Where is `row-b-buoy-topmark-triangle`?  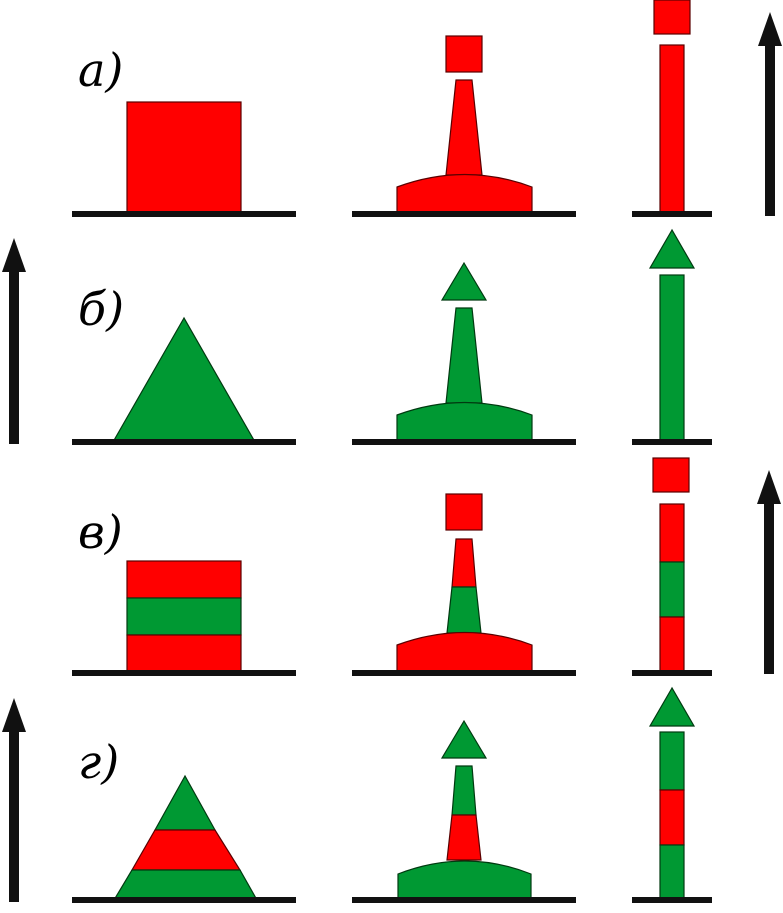 row-b-buoy-topmark-triangle is located at coordinates (464, 281).